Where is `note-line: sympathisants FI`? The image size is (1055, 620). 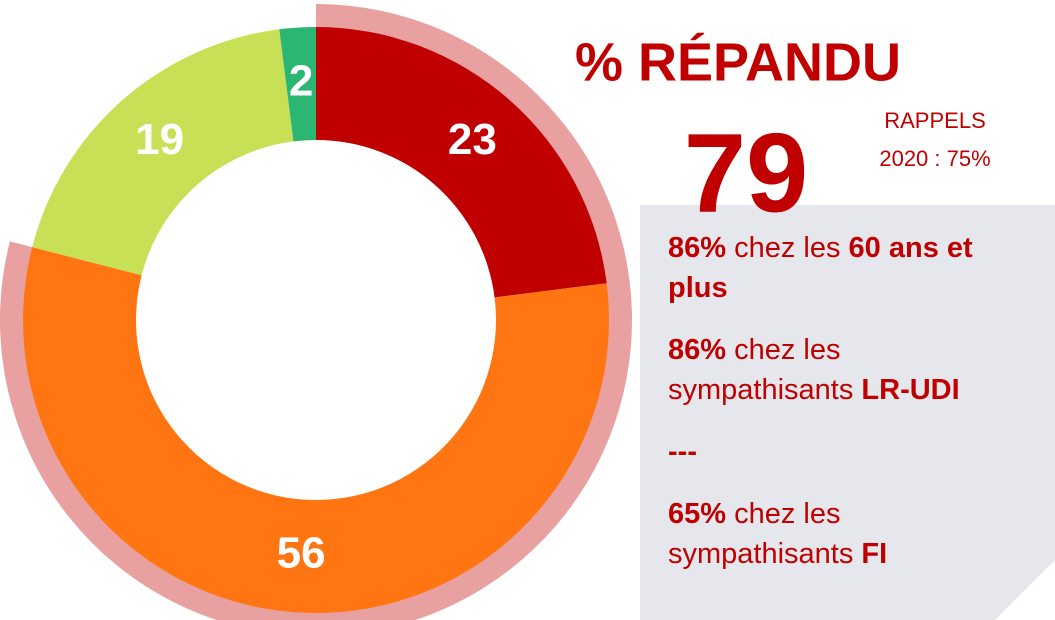
note-line: sympathisants FI is located at coordinates (860, 554).